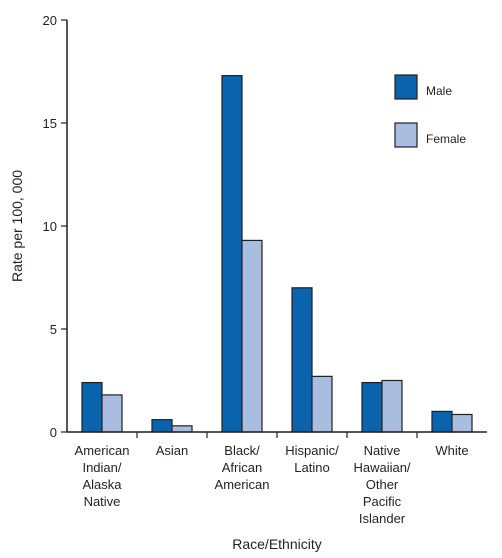 This screenshot has width=502, height=558. What do you see at coordinates (17, 226) in the screenshot?
I see `y-axis-title: Rate per 100, 000` at bounding box center [17, 226].